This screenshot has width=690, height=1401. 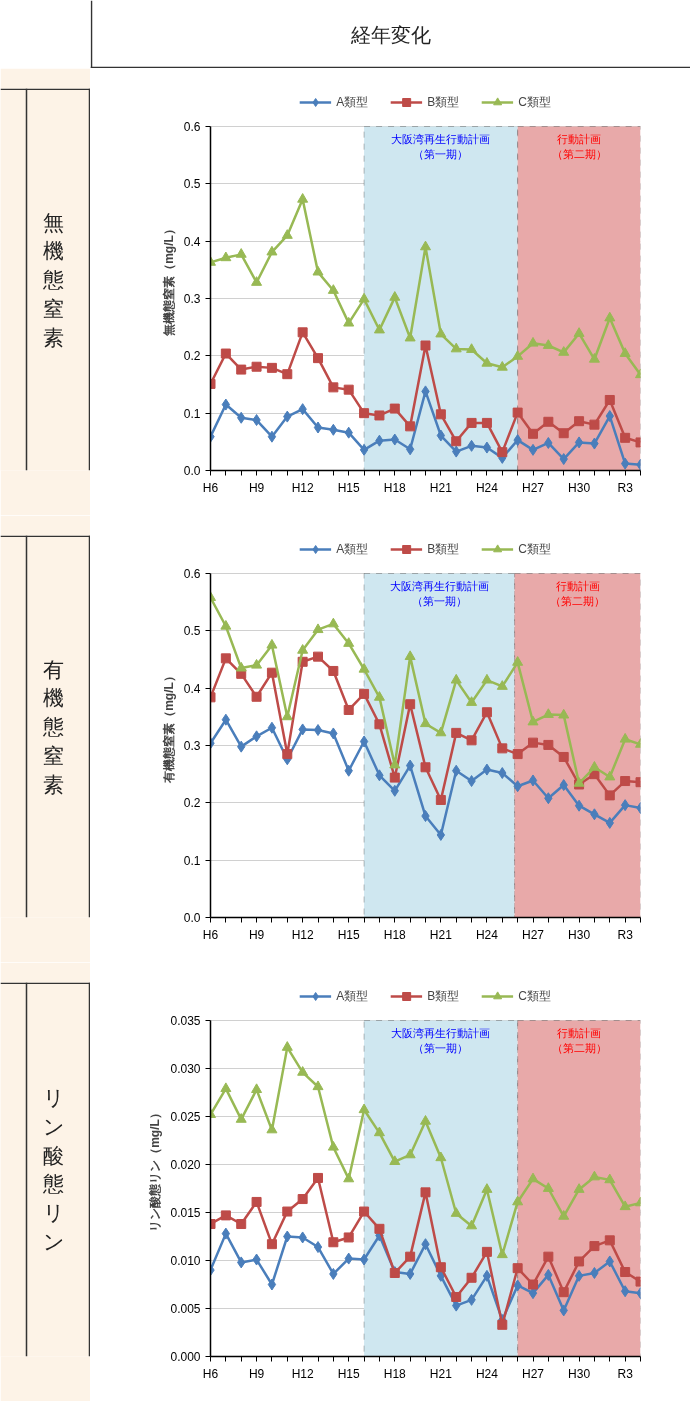 What do you see at coordinates (185, 1261) in the screenshot?
I see `y-tick-label: 0.010` at bounding box center [185, 1261].